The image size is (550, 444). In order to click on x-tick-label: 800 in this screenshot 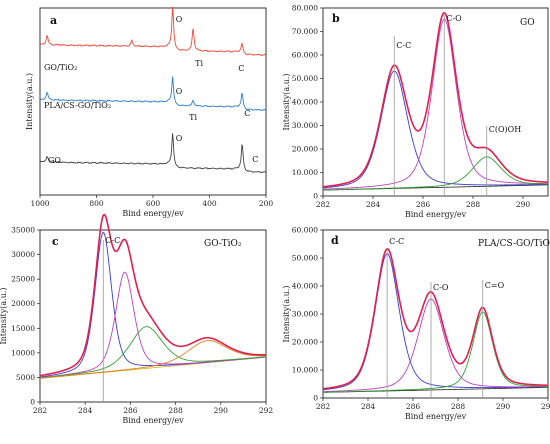, I will do `click(96, 203)`.